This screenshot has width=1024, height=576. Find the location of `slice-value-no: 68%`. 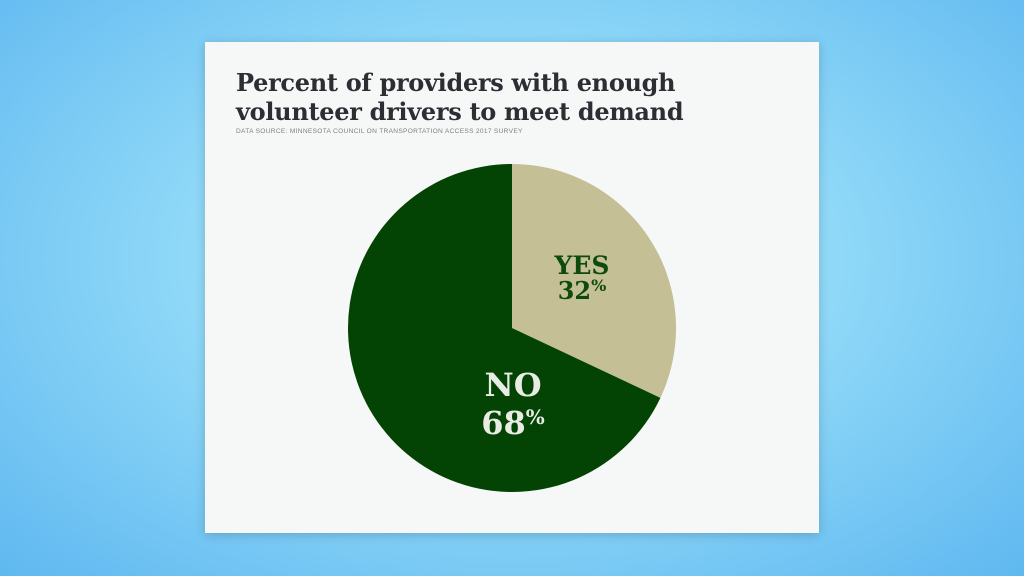

slice-value-no: 68% is located at coordinates (513, 423).